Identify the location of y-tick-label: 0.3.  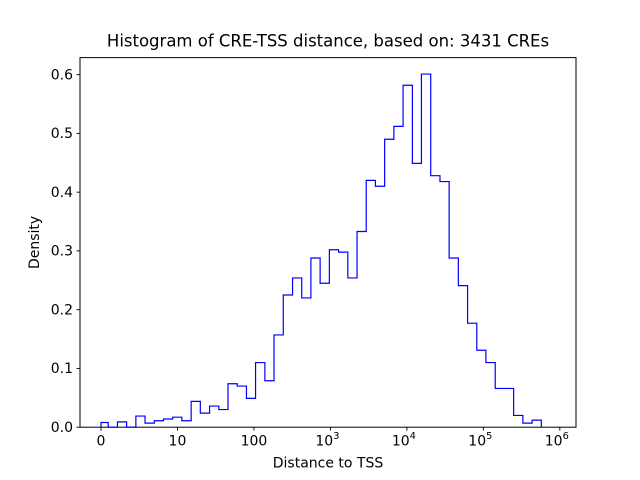
(62, 252).